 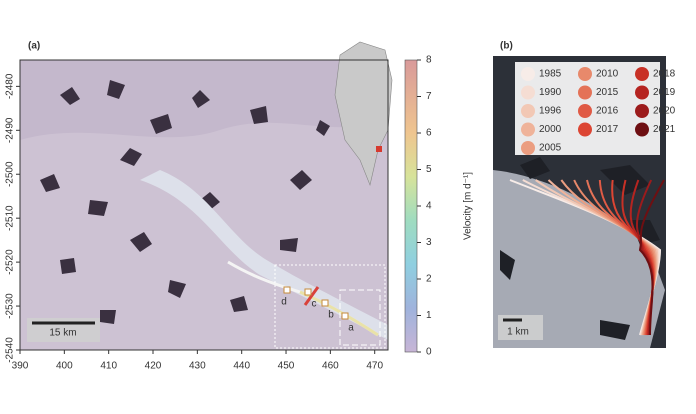 What do you see at coordinates (351, 328) in the screenshot?
I see `point-label: a` at bounding box center [351, 328].